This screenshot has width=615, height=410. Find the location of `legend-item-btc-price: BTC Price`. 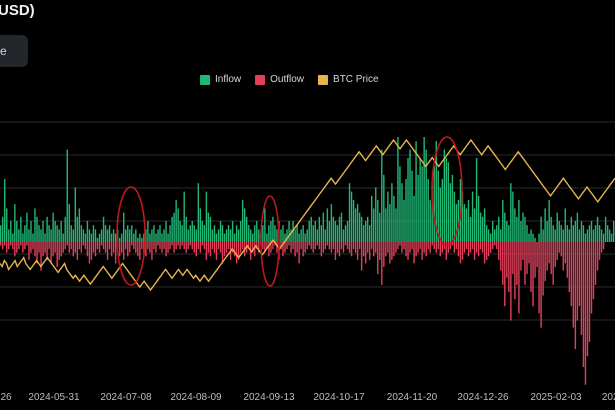

legend-item-btc-price: BTC Price is located at coordinates (348, 79).